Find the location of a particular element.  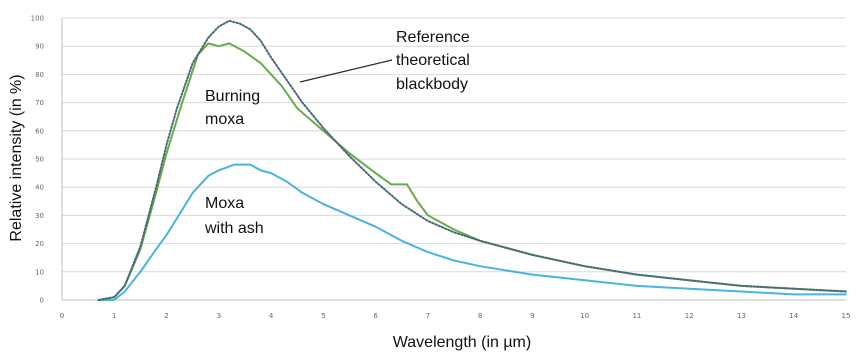

x-tick-label: 3 is located at coordinates (219, 316).